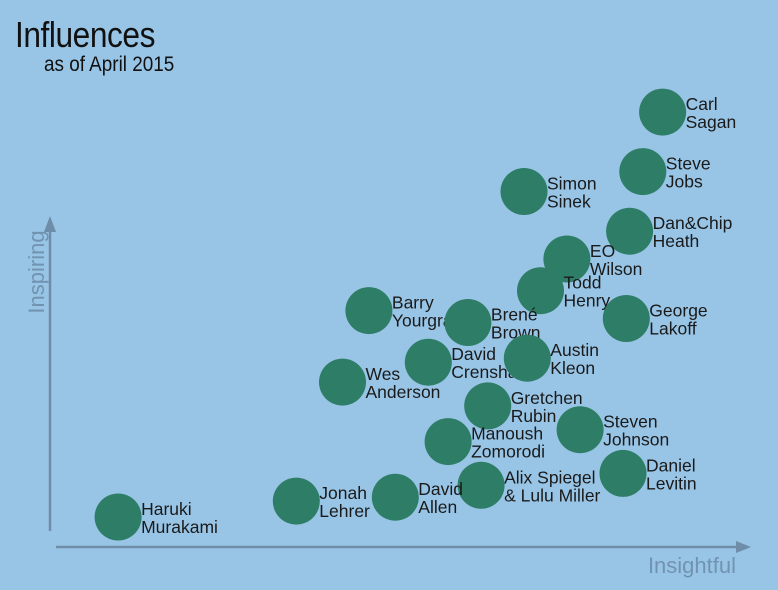  I want to click on point-label-line: Carl, so click(702, 104).